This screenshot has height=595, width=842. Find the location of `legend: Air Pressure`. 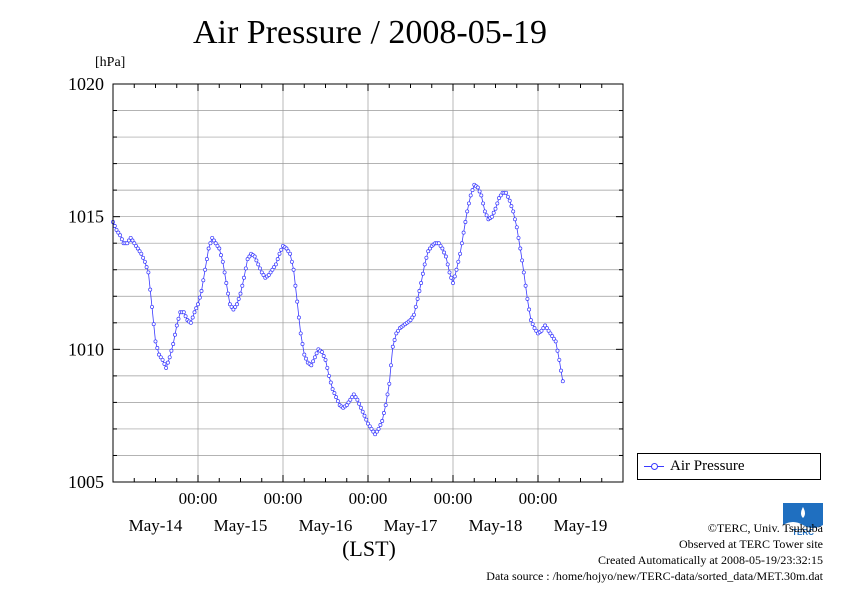

legend: Air Pressure is located at coordinates (729, 466).